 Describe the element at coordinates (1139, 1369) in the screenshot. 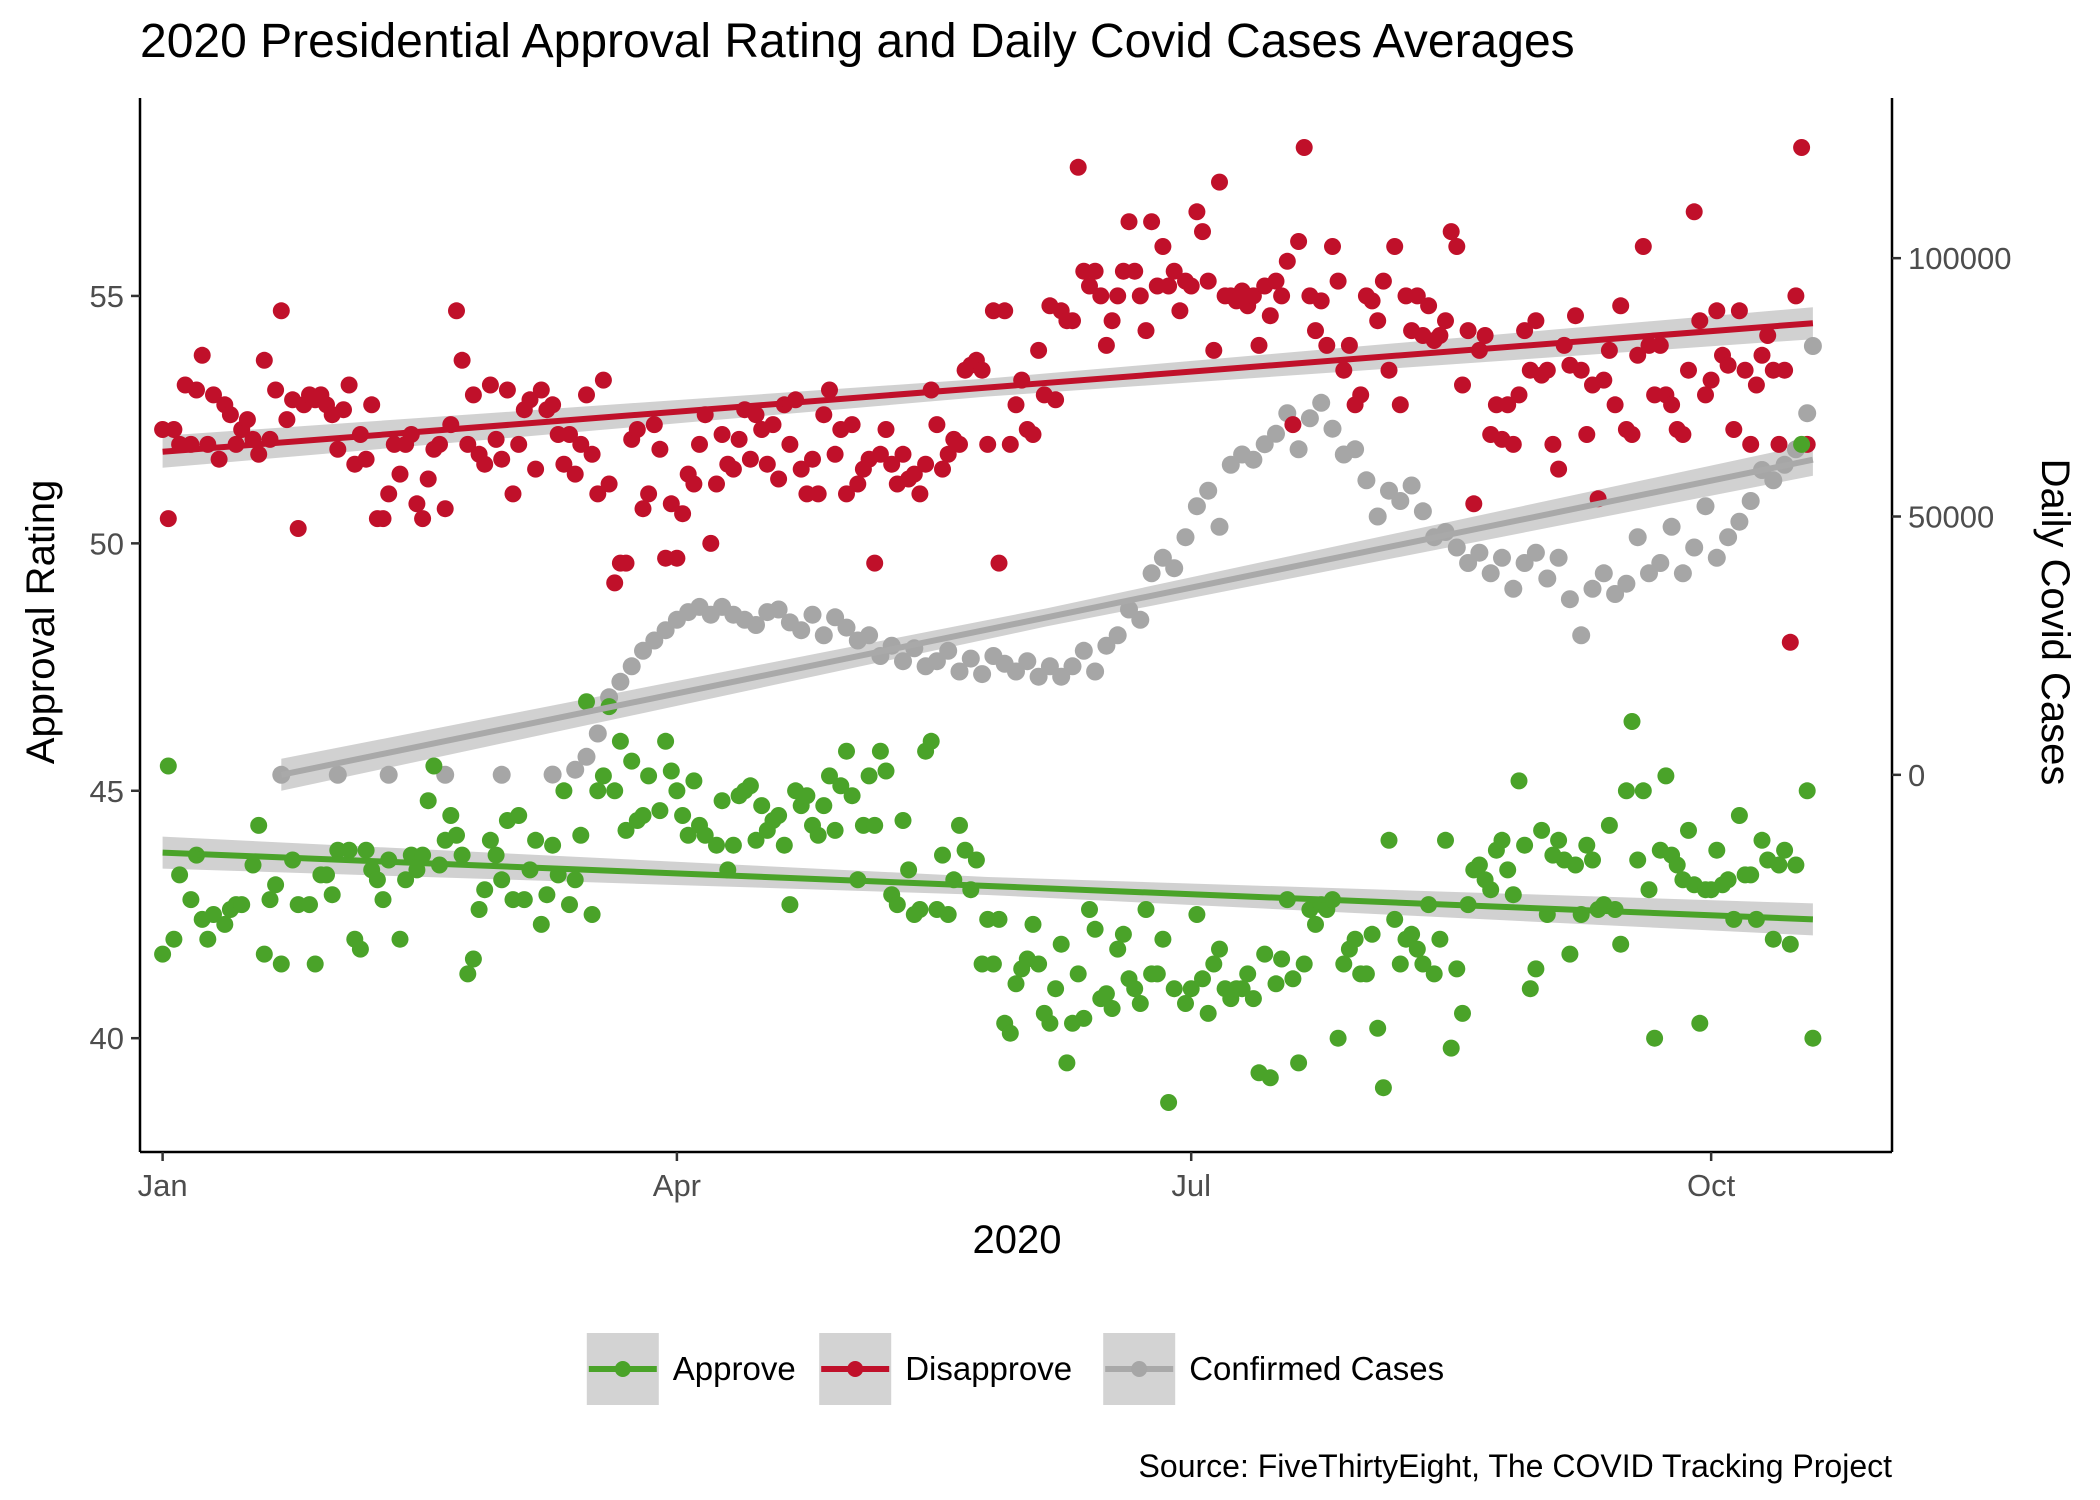

I see `legend-key-point` at that location.